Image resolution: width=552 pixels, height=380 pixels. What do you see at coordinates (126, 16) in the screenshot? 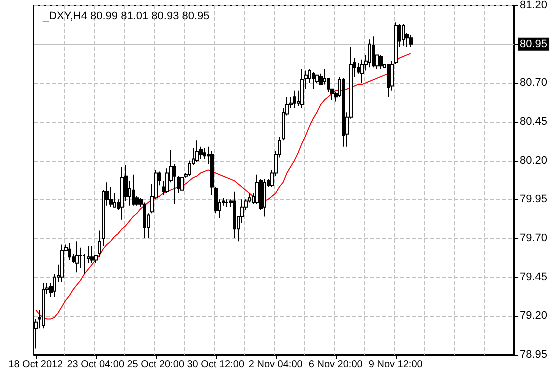
I see `chart-title: _DXY,H4 80.99 81.01 80.93 80.95` at bounding box center [126, 16].